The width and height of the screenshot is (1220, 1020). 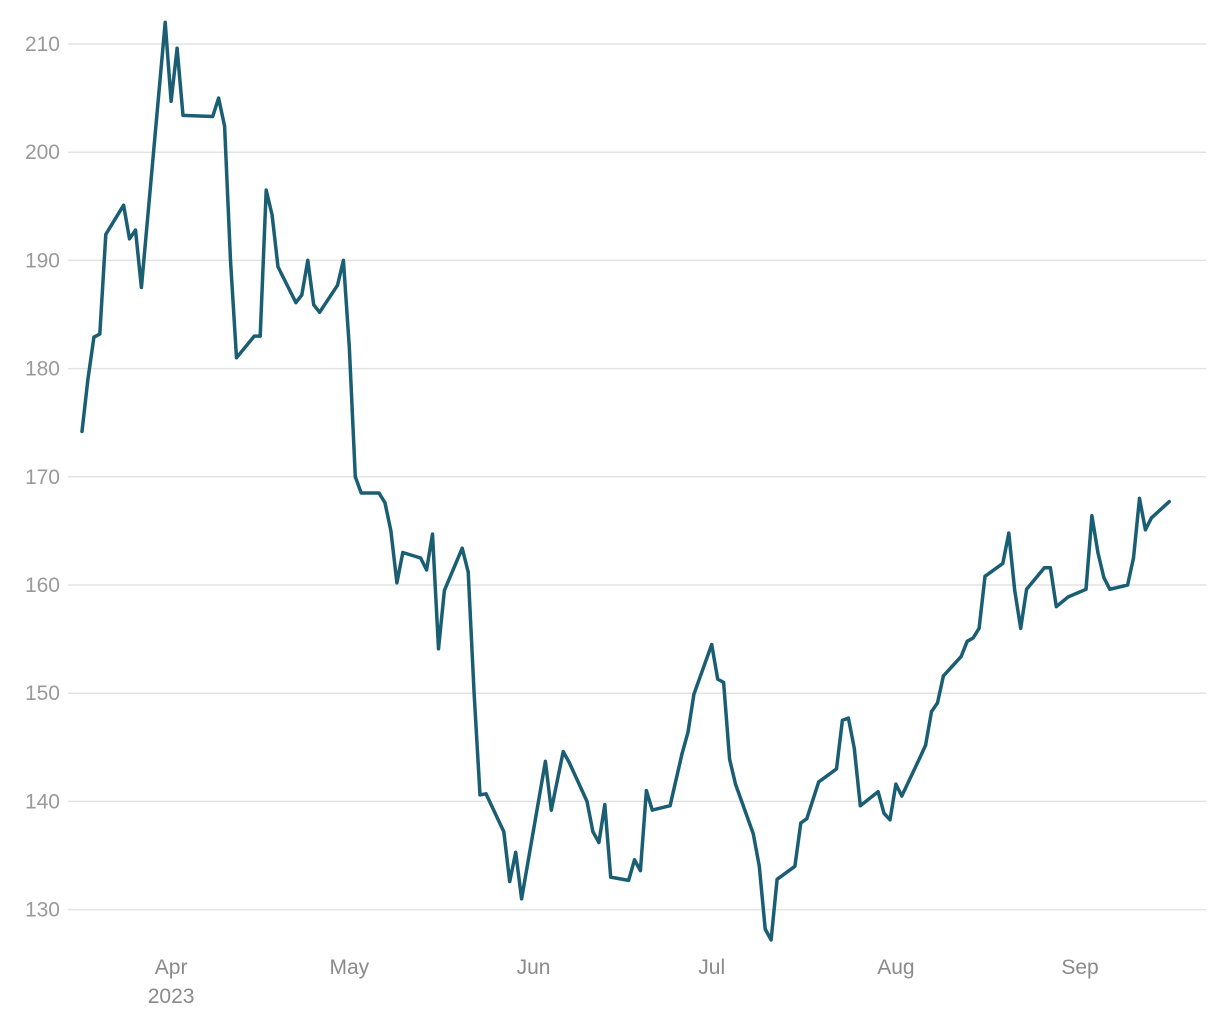 I want to click on y-tick-label: 210, so click(x=42, y=44).